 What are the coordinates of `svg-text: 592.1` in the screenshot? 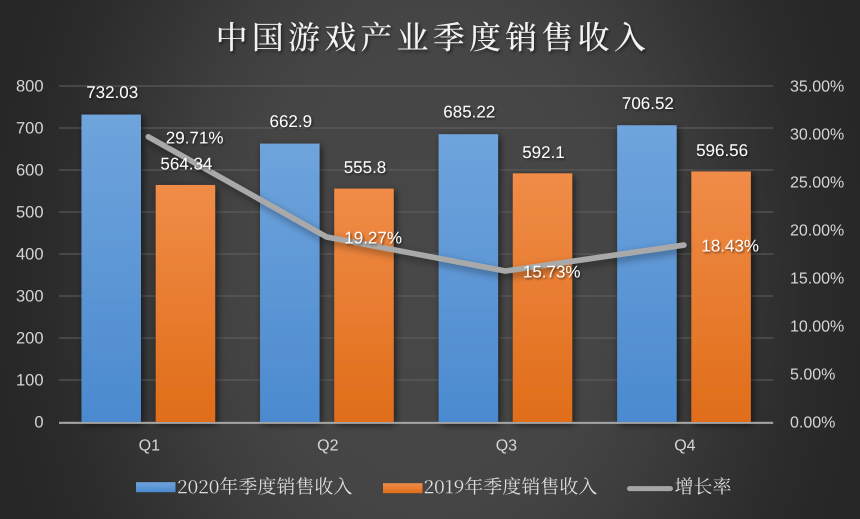 It's located at (543, 152).